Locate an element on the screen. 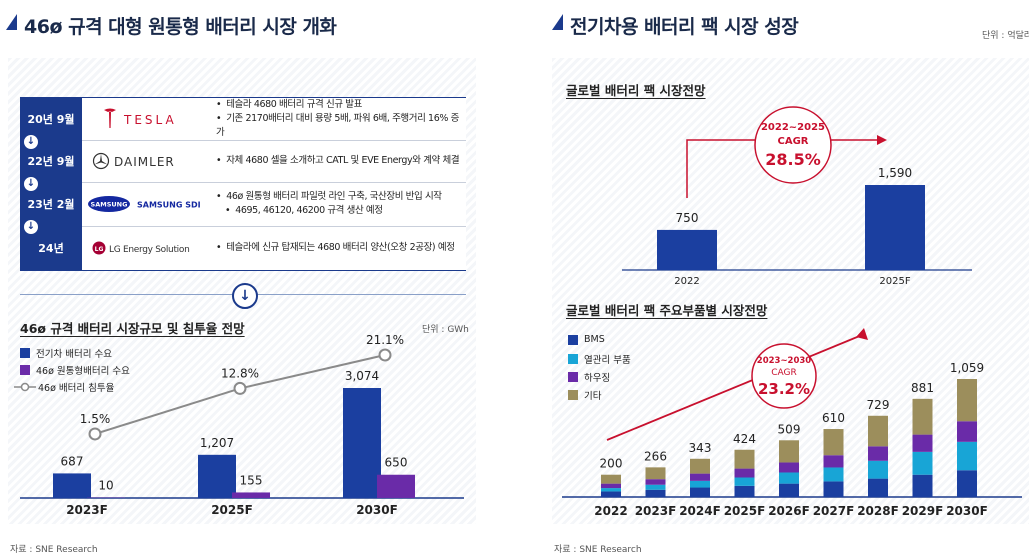 This screenshot has width=1029, height=558. timeline-description: 자체 4680 셀을 소개하고 CATL 및 EVE Energy와 계약 체결 is located at coordinates (340, 161).